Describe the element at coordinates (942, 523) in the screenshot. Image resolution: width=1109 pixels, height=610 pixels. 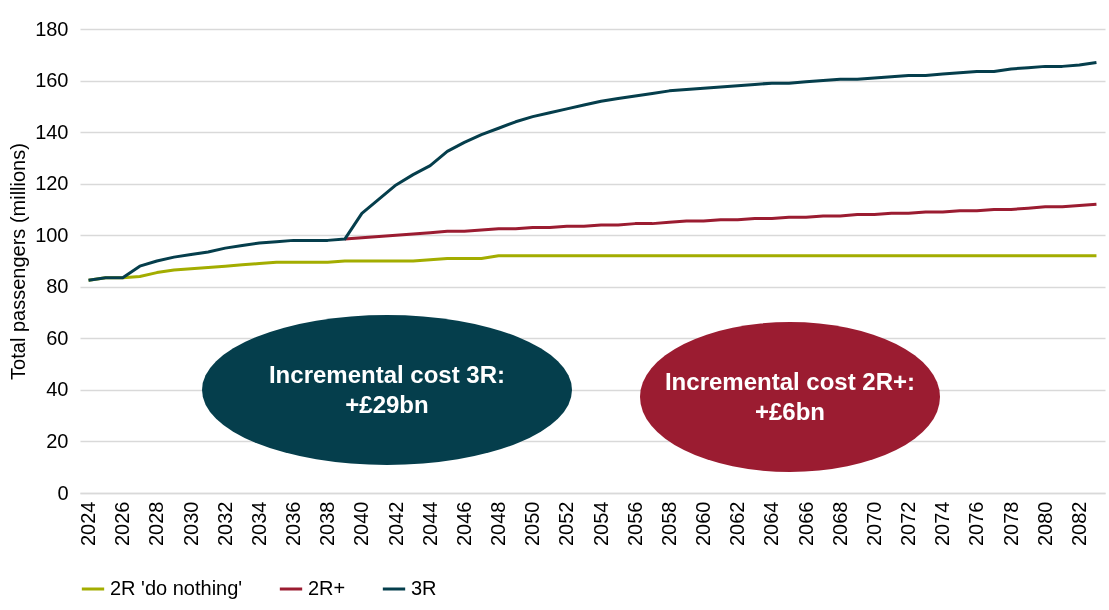
I see `x-tick-label: 2074` at that location.